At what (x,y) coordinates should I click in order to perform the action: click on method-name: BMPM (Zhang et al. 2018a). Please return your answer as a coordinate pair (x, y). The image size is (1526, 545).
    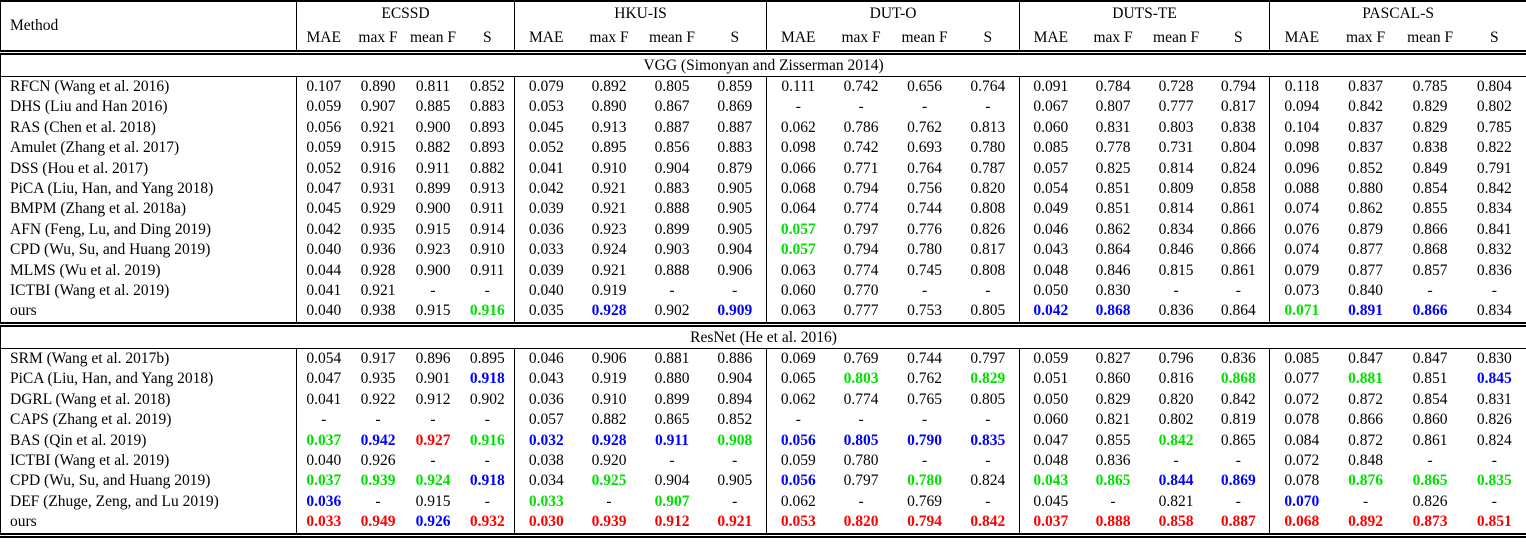
    Looking at the image, I should click on (98, 209).